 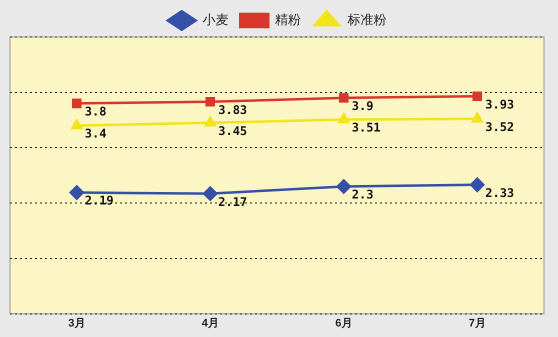 I want to click on data-label: 3.93, so click(x=499, y=104).